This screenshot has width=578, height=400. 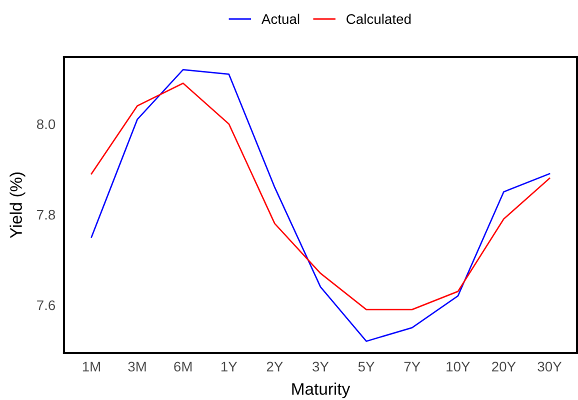 I want to click on x-tick-label: 10Y, so click(x=458, y=367).